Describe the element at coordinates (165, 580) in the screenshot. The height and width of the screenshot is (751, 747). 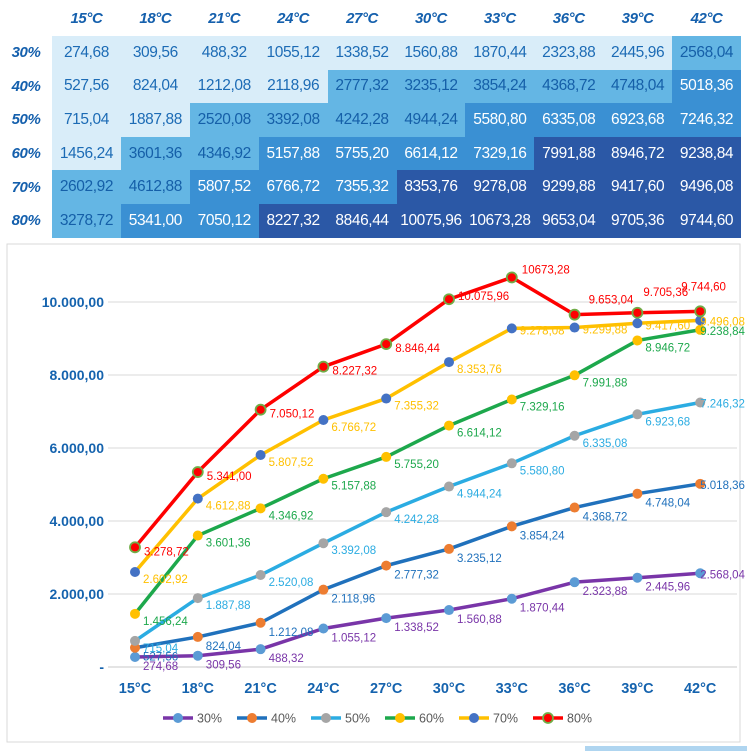
I see `data-label-70%: 2.602,92` at that location.